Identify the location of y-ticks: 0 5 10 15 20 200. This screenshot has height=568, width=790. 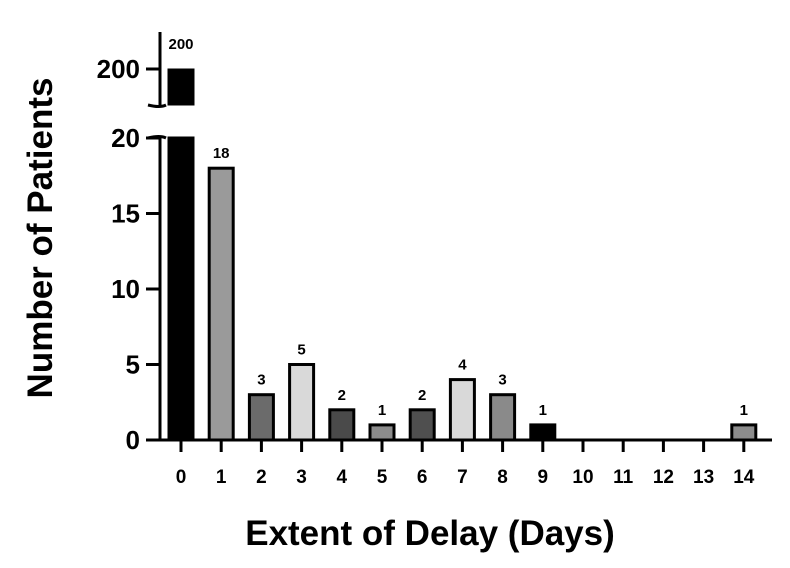
(128, 254).